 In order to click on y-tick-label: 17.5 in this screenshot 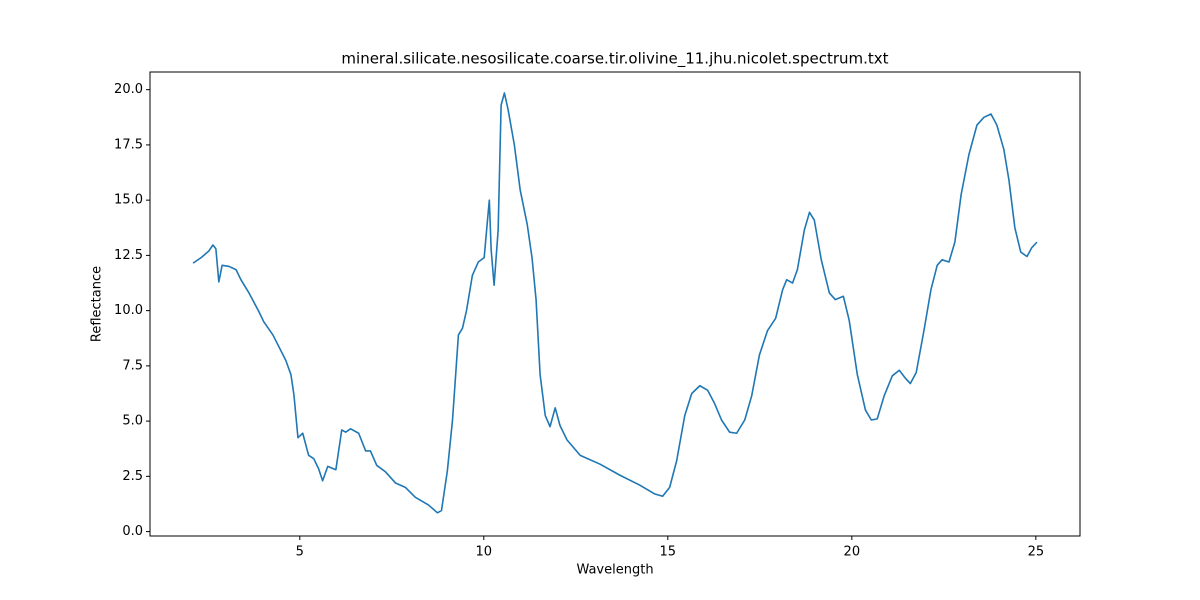, I will do `click(128, 144)`.